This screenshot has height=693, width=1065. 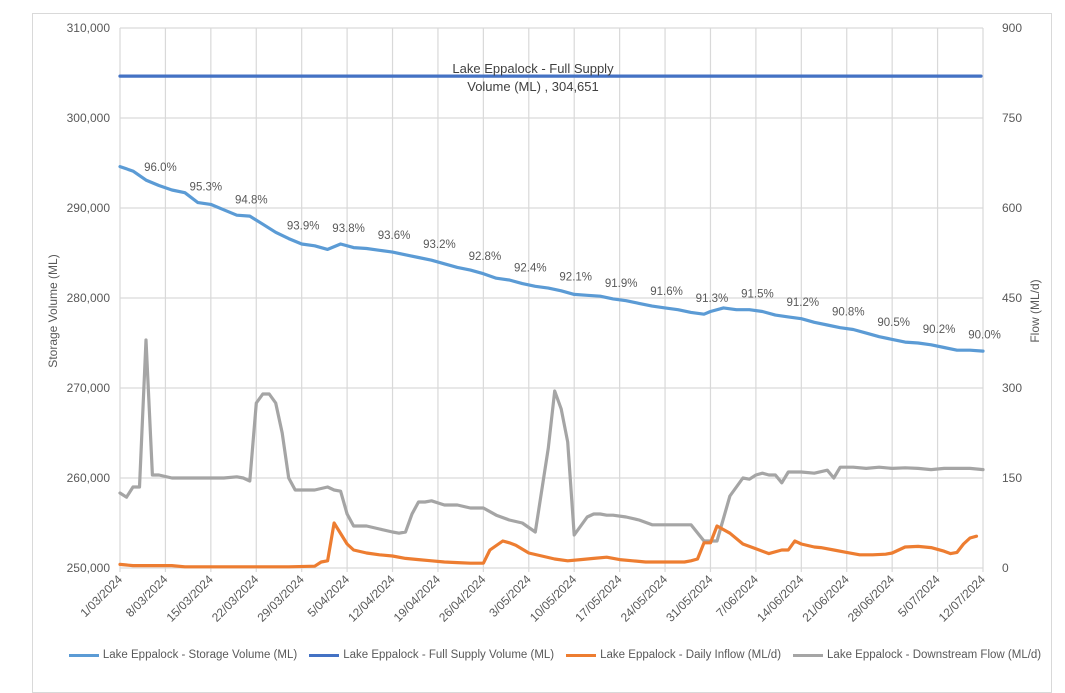 What do you see at coordinates (848, 313) in the screenshot?
I see `percent-label: 90.8%` at bounding box center [848, 313].